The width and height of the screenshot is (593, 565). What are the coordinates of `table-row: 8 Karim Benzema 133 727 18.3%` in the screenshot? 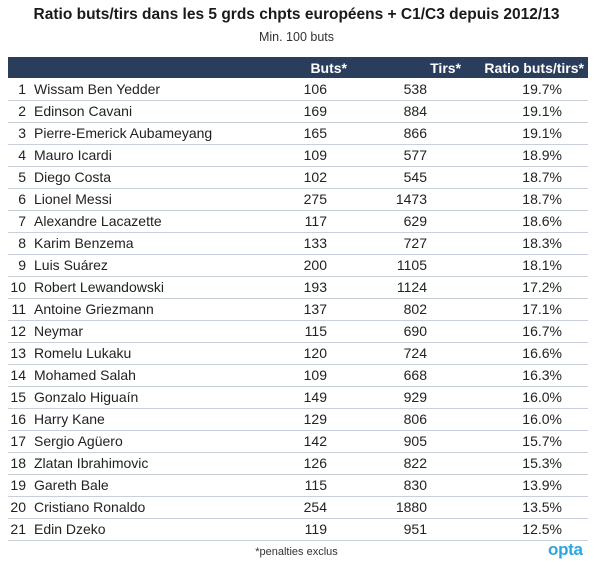 It's located at (298, 243).